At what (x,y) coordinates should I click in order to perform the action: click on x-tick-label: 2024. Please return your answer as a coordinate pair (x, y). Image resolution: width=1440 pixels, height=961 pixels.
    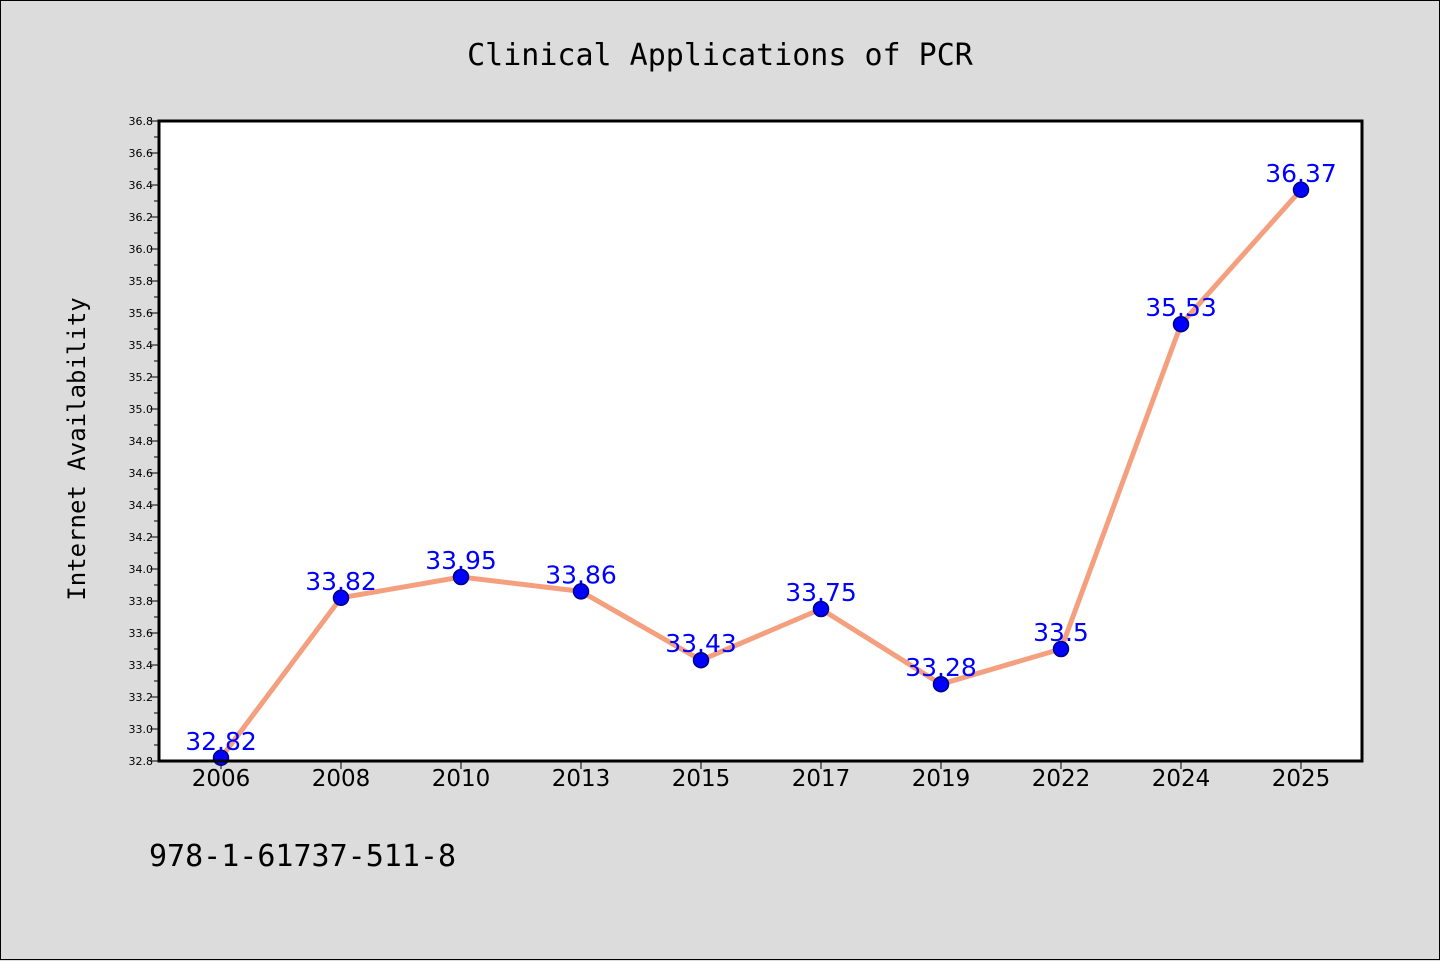
    Looking at the image, I should click on (1181, 779).